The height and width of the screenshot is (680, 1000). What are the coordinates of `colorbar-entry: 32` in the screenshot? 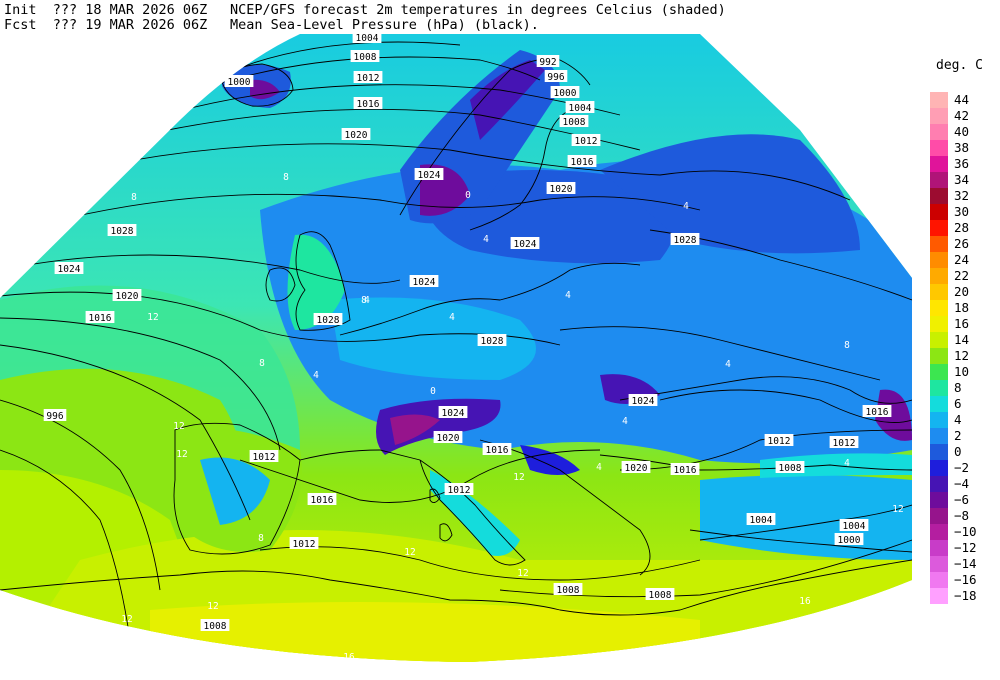 It's located at (960, 196).